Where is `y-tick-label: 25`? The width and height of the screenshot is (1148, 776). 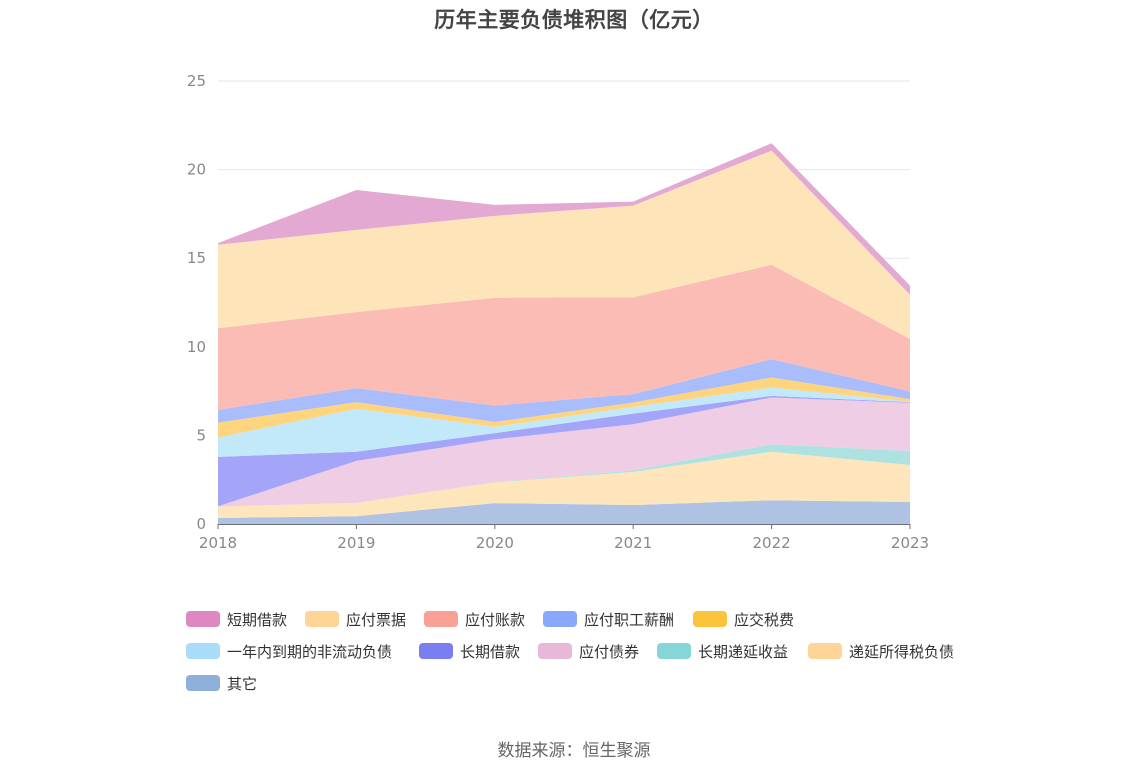
y-tick-label: 25 is located at coordinates (196, 81).